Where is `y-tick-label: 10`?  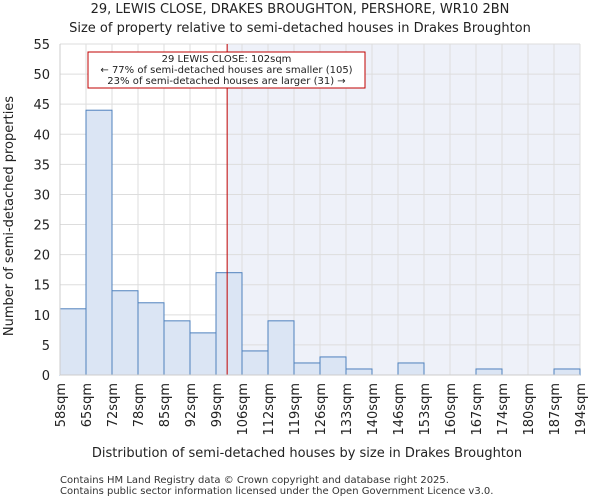 y-tick-label: 10 is located at coordinates (41, 316).